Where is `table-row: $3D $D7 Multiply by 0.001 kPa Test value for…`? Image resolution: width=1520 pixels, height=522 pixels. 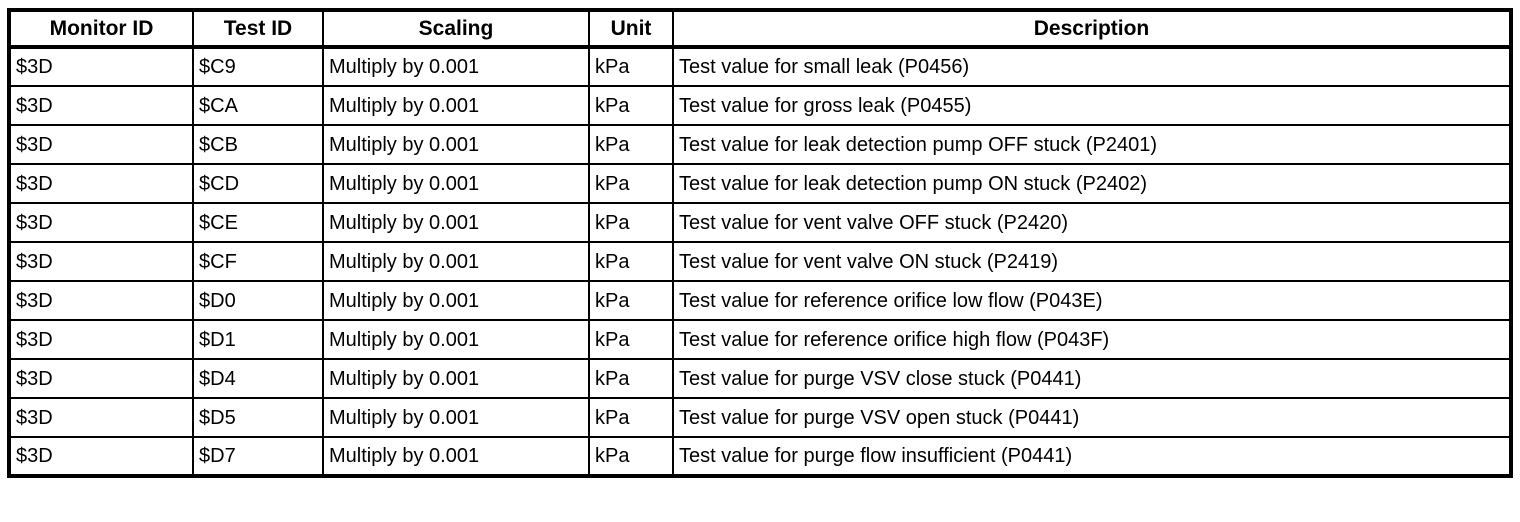 table-row: $3D $D7 Multiply by 0.001 kPa Test value for… is located at coordinates (760, 456).